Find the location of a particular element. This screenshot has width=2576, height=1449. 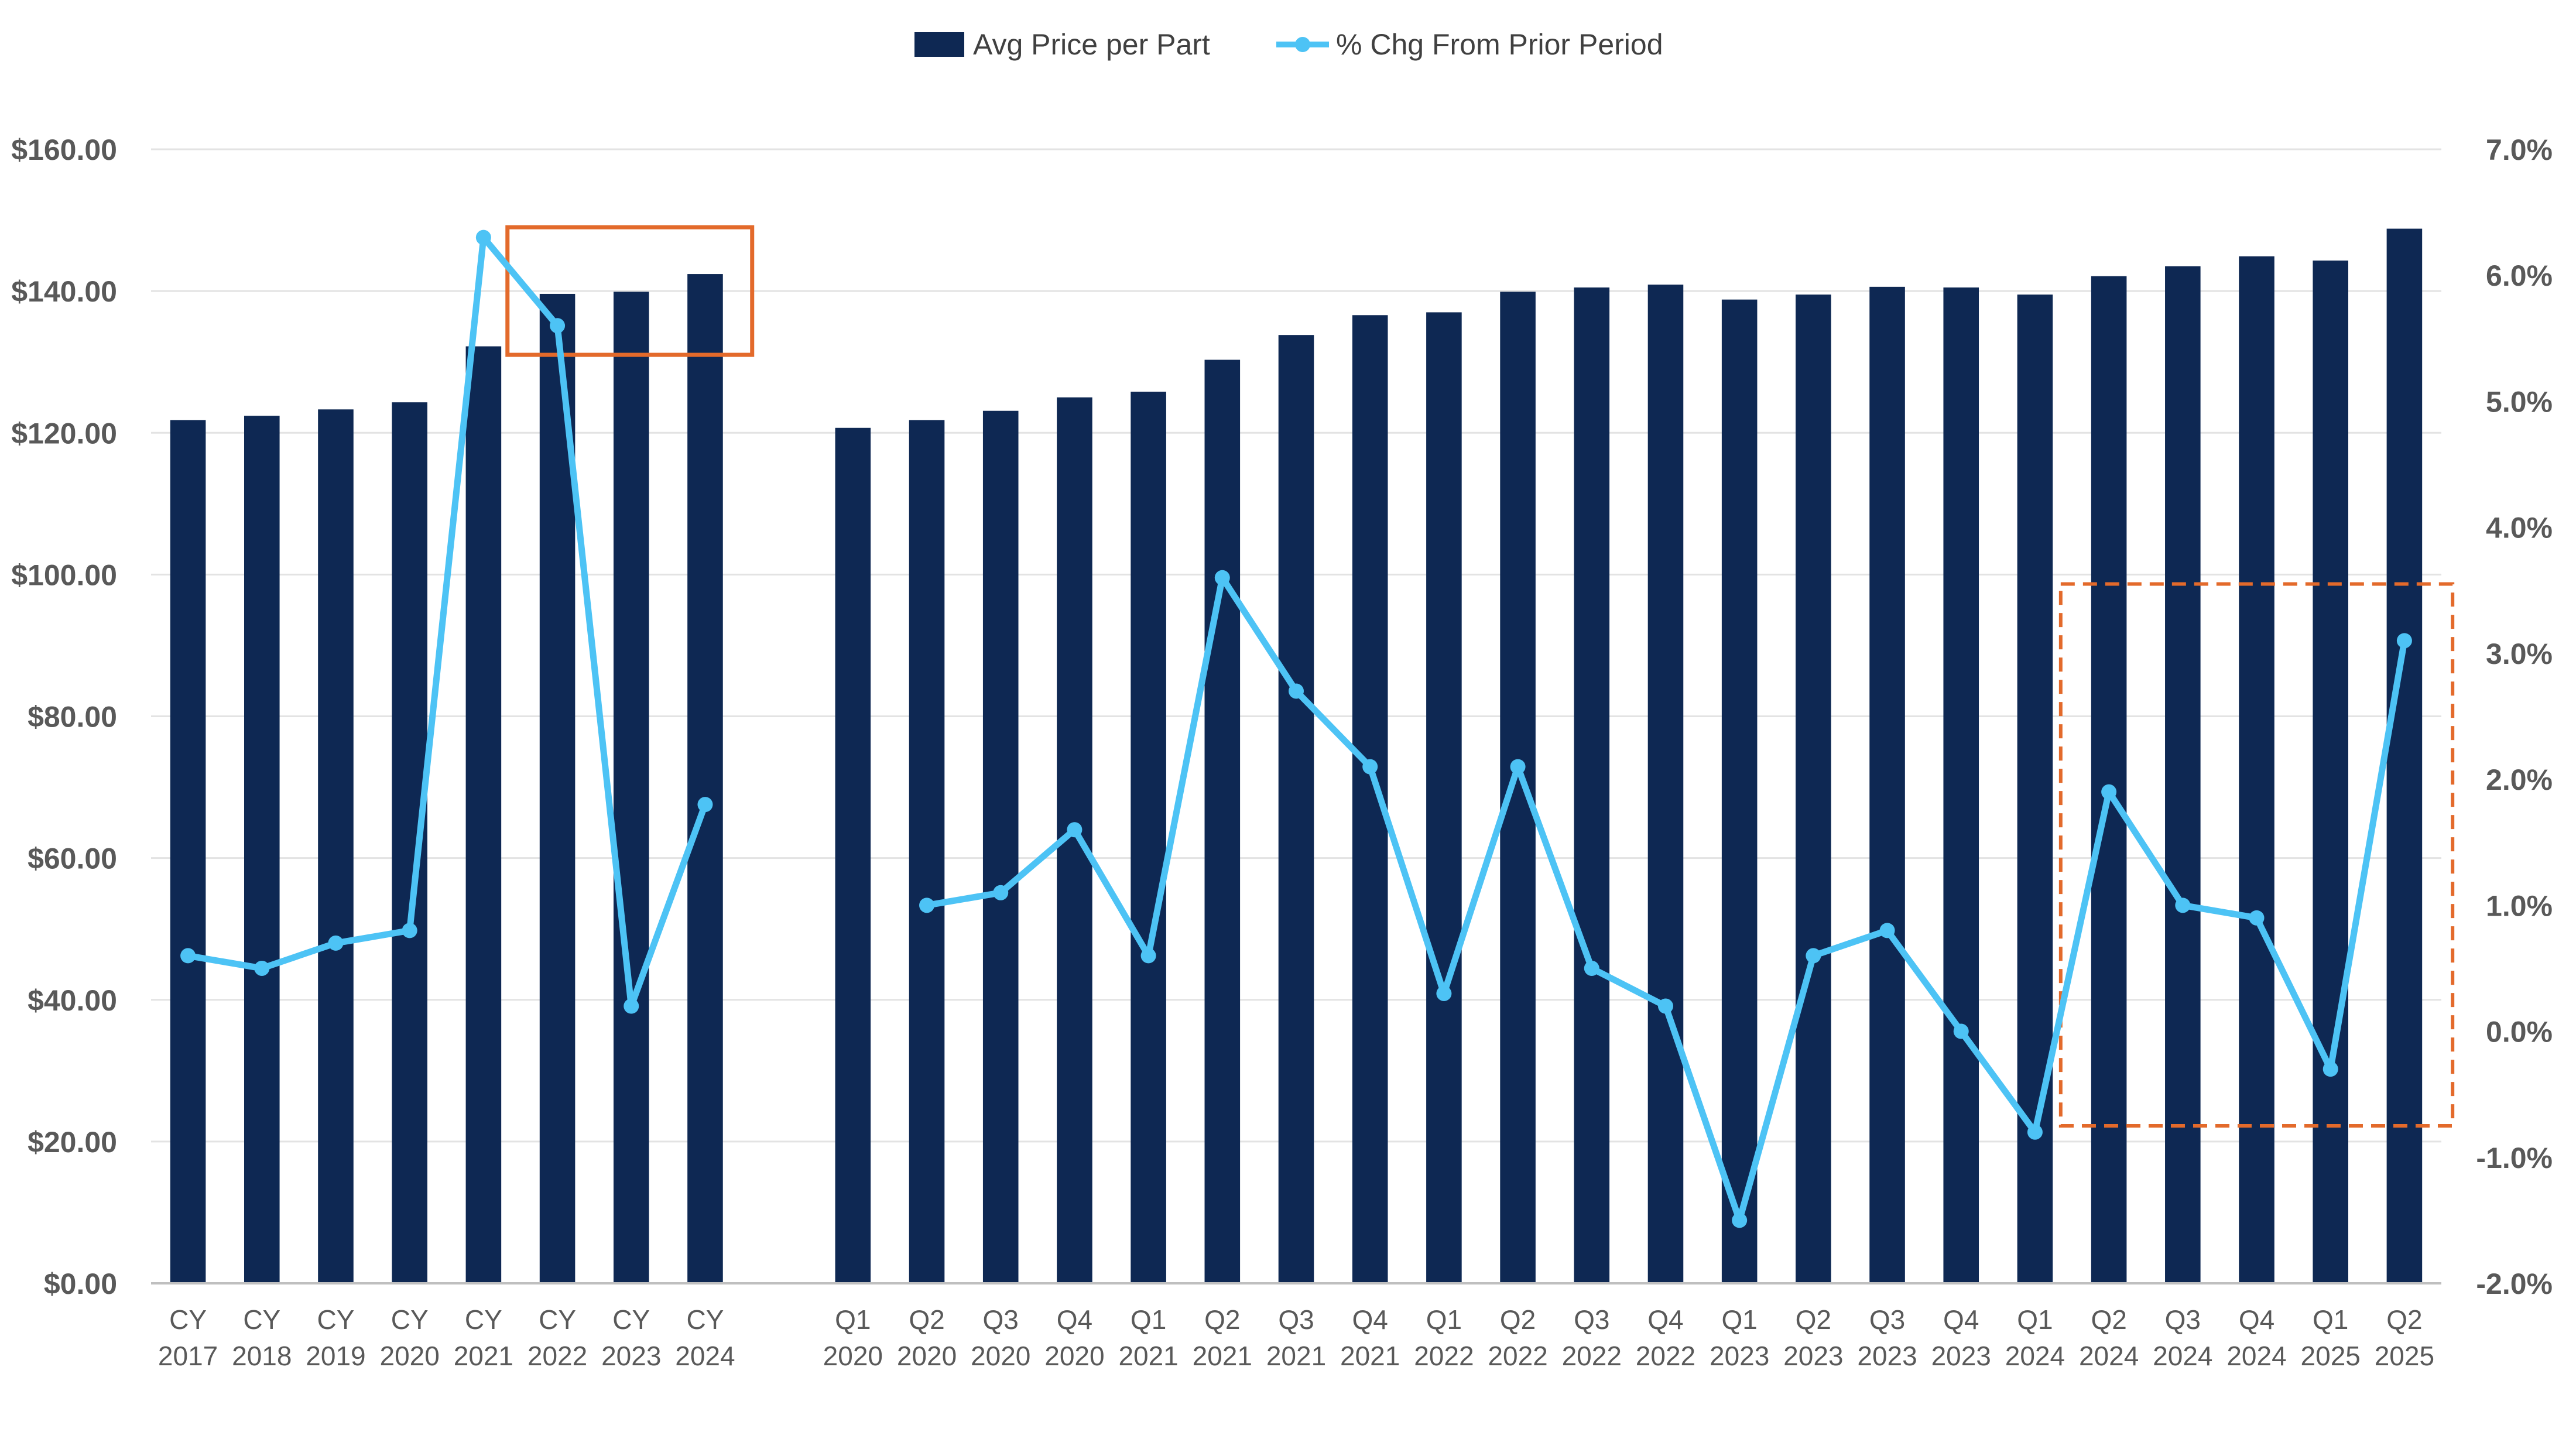

right-axis-tick-label: 6.0% is located at coordinates (2519, 275).